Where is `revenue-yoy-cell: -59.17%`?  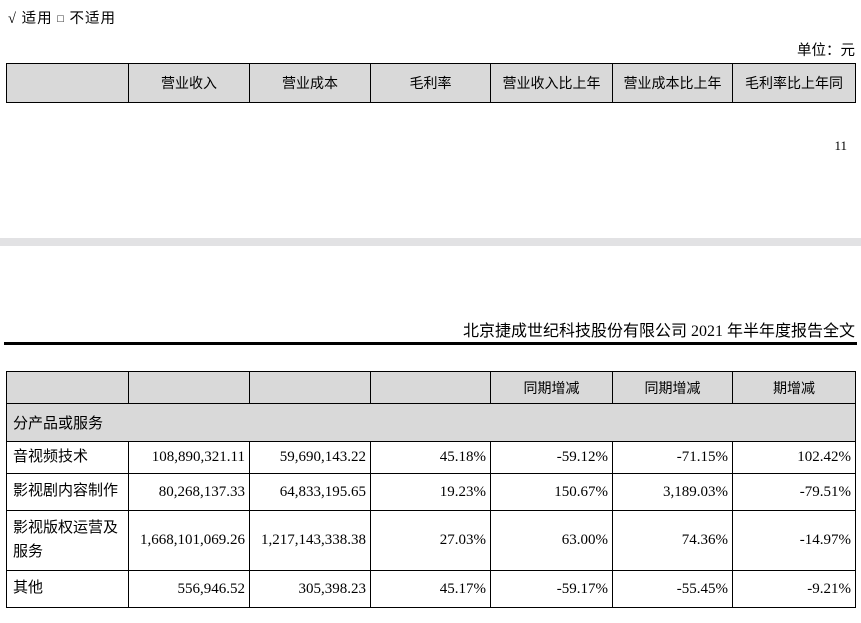
revenue-yoy-cell: -59.17% is located at coordinates (551, 589).